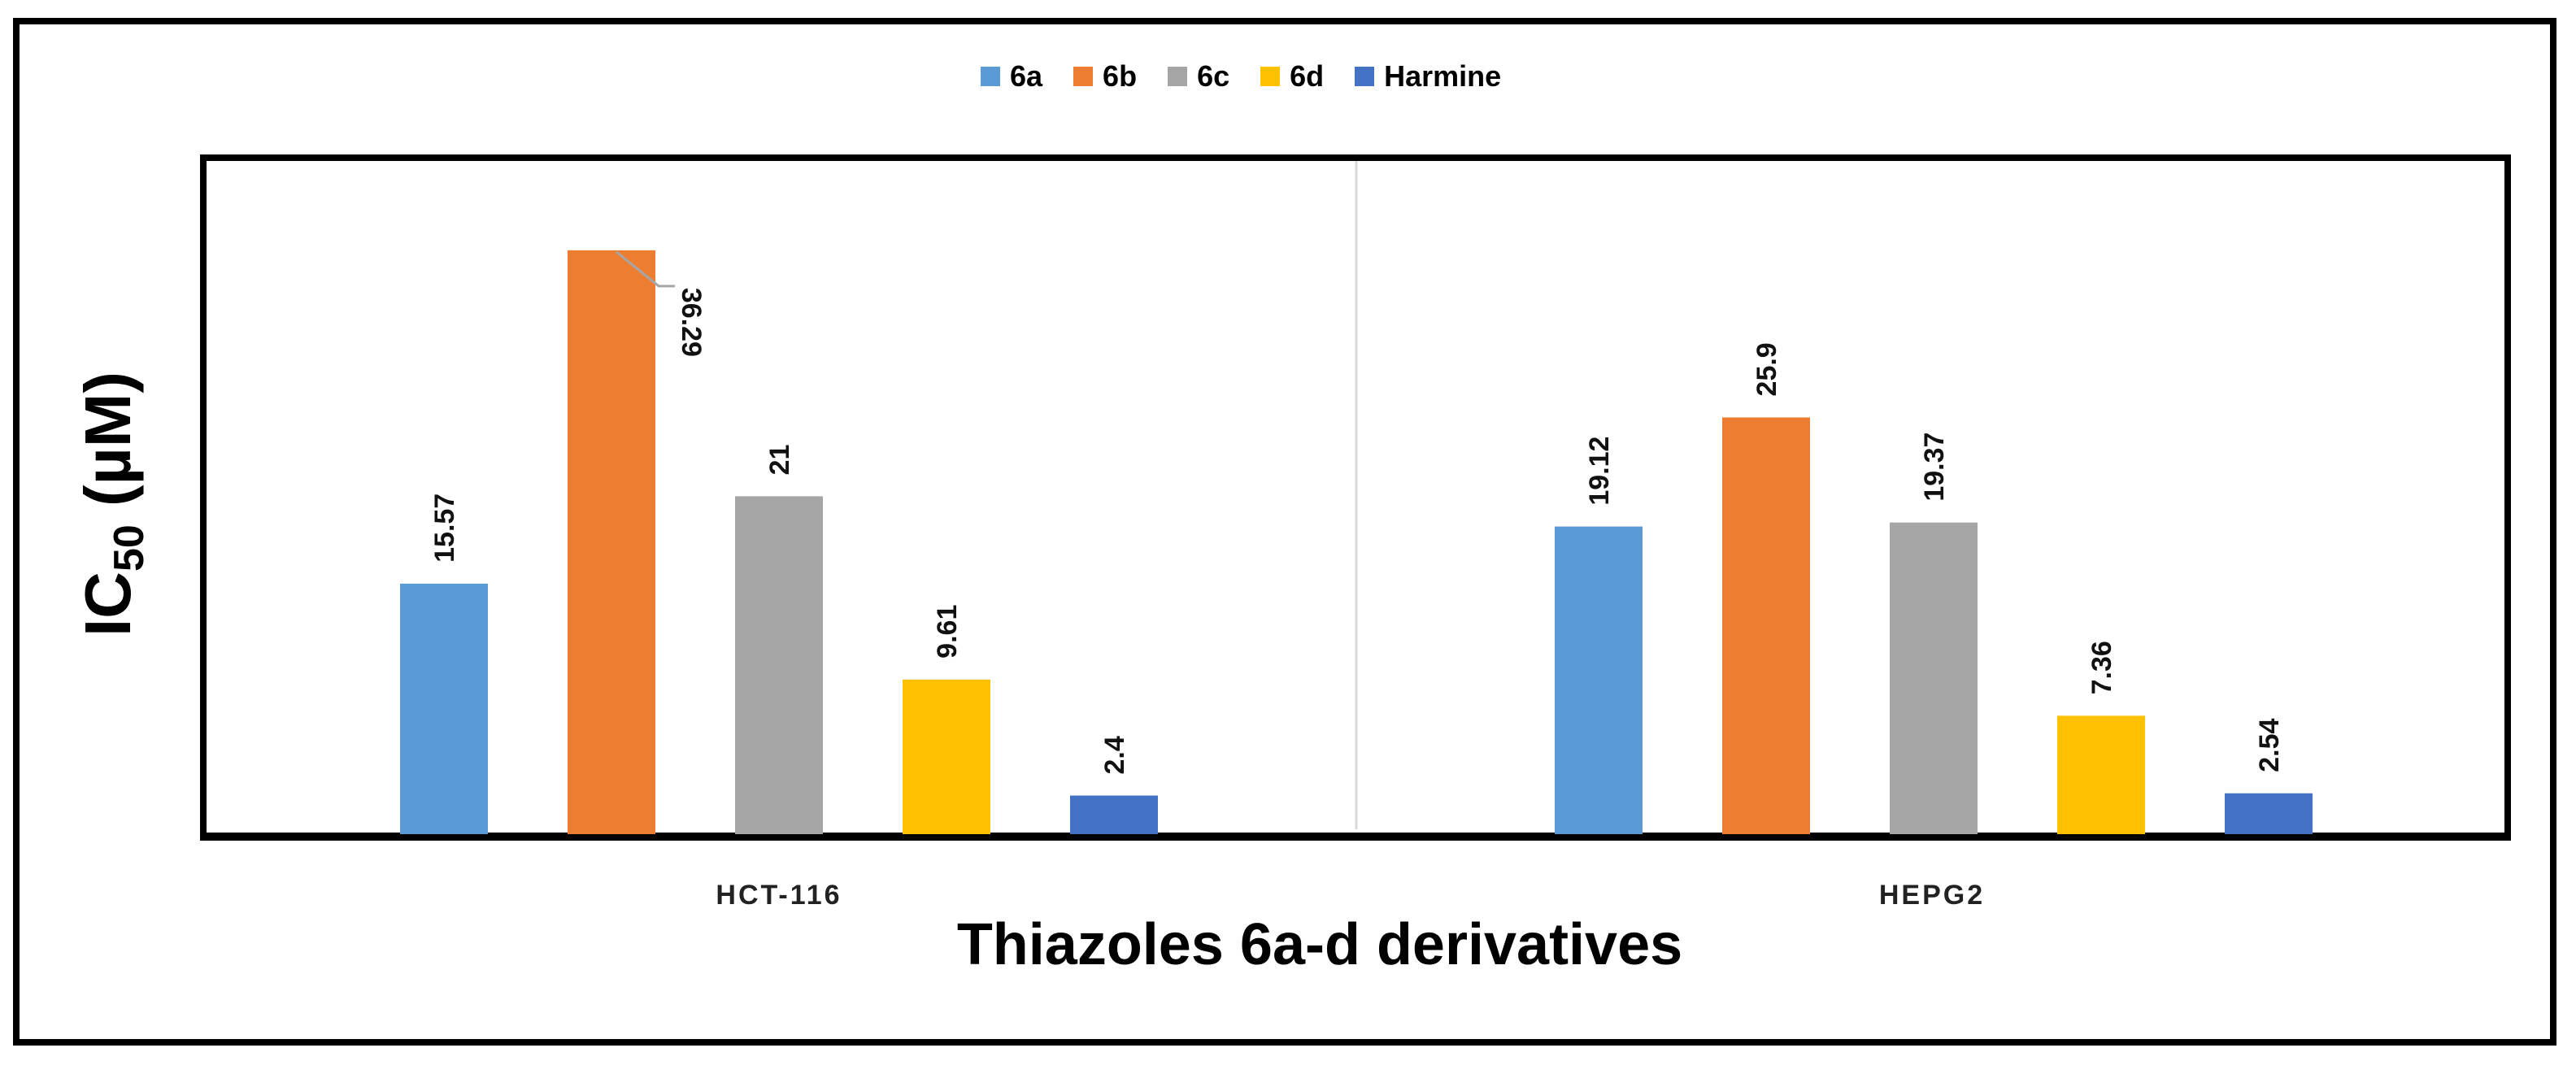 The width and height of the screenshot is (2576, 1074). I want to click on y-axis-title: IC50 (µM), so click(113, 504).